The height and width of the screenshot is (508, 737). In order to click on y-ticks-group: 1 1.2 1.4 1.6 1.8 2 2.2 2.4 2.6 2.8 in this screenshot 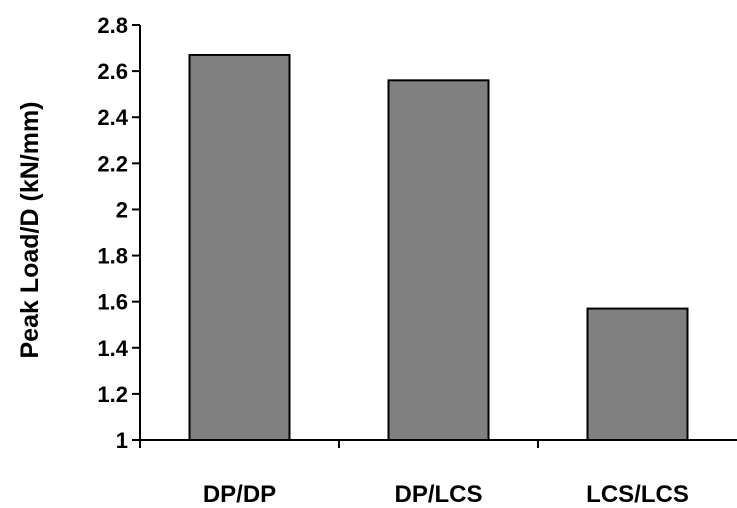, I will do `click(118, 233)`.